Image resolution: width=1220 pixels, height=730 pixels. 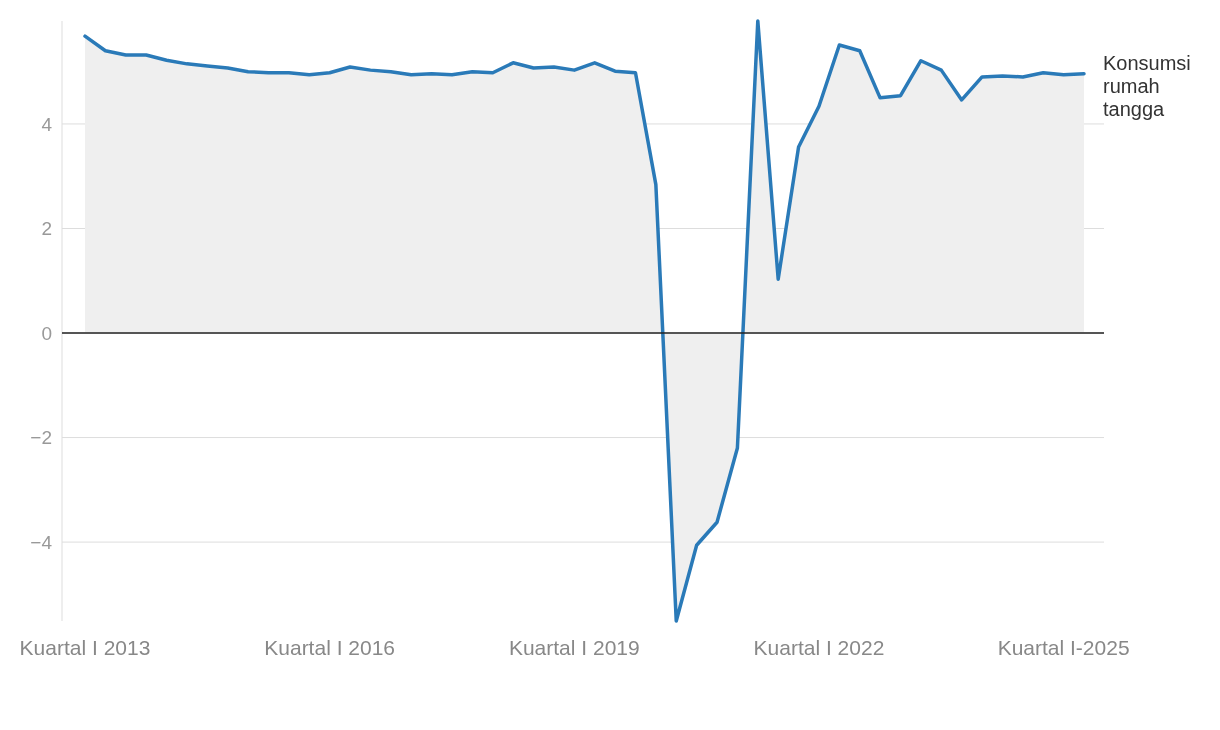 I want to click on series-label: Konsumsi rumah tangga, so click(x=1147, y=85).